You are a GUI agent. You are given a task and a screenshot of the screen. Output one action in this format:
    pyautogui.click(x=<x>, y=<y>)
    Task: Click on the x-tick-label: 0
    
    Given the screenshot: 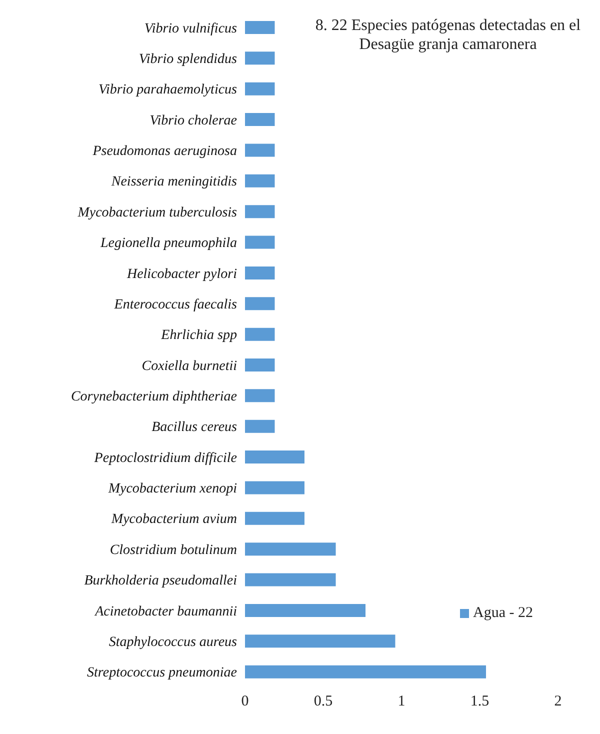 What is the action you would take?
    pyautogui.click(x=245, y=702)
    